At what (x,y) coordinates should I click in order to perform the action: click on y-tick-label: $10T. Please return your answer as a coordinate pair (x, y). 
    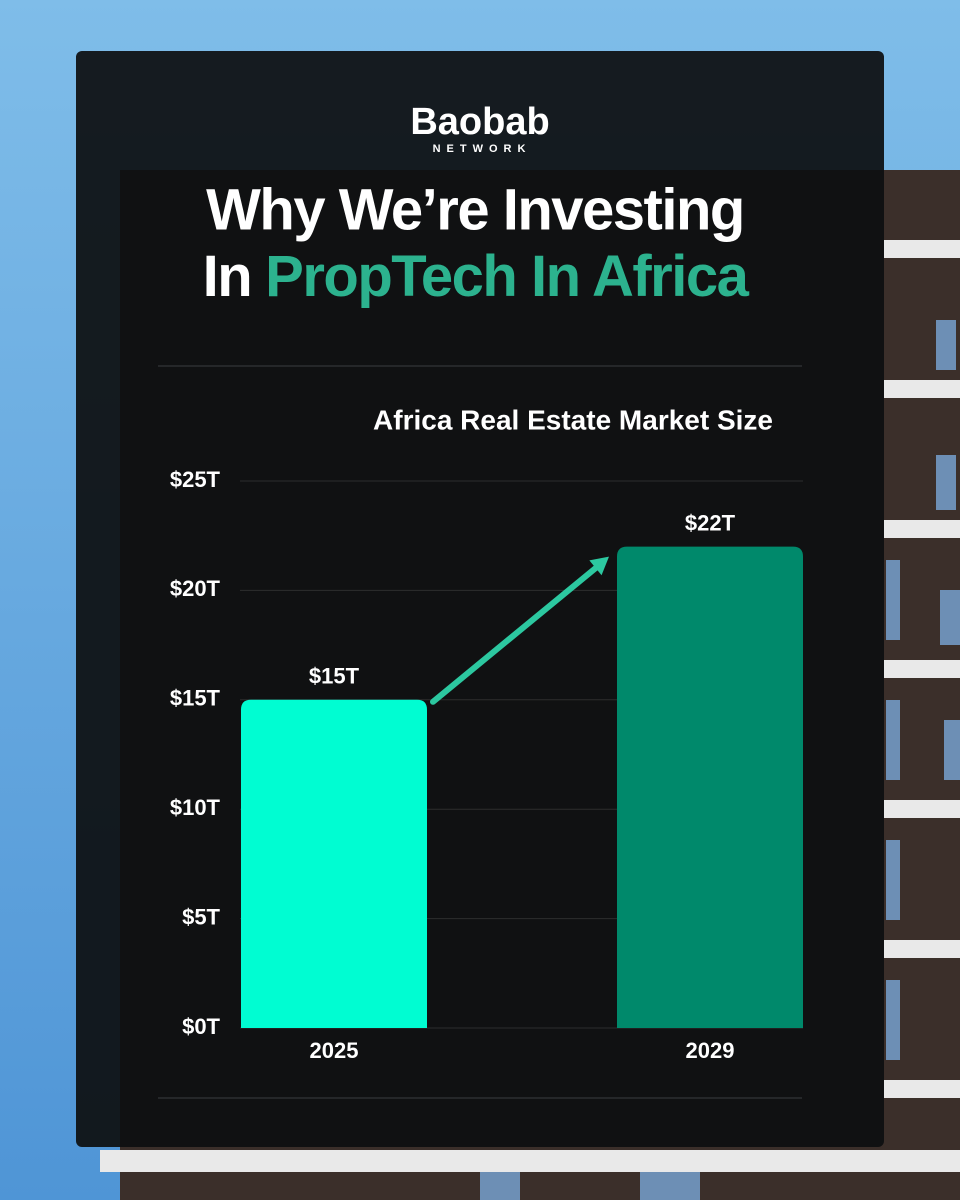
    Looking at the image, I should click on (195, 807).